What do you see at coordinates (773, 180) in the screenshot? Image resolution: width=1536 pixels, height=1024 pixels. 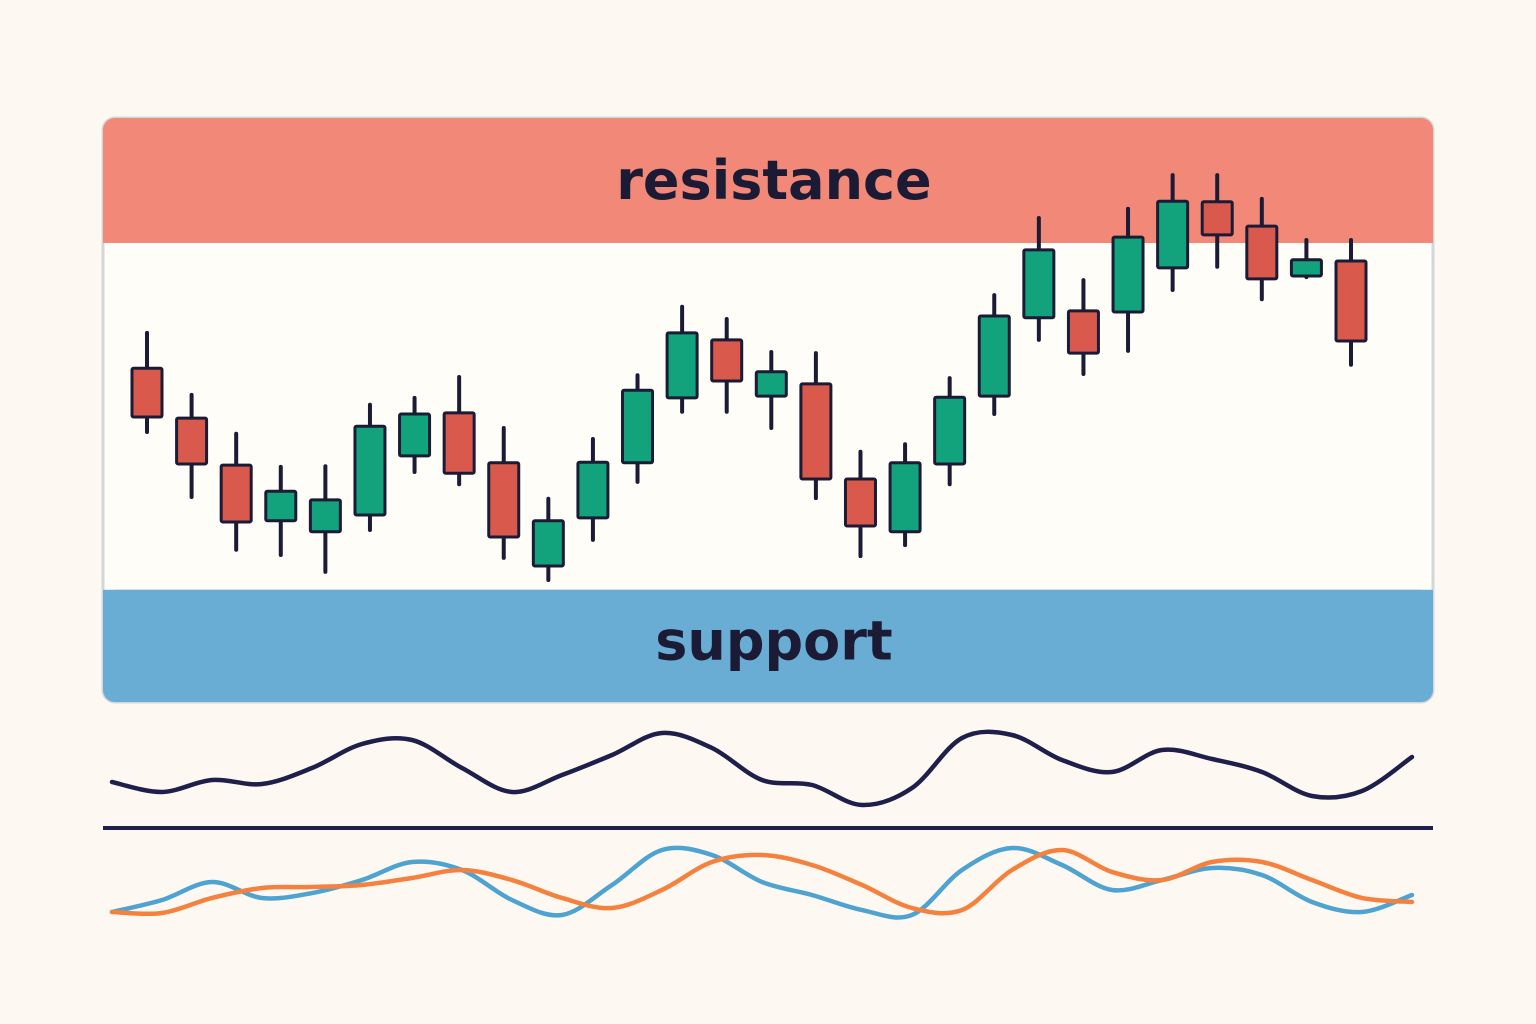 I see `zone-label: resistance` at bounding box center [773, 180].